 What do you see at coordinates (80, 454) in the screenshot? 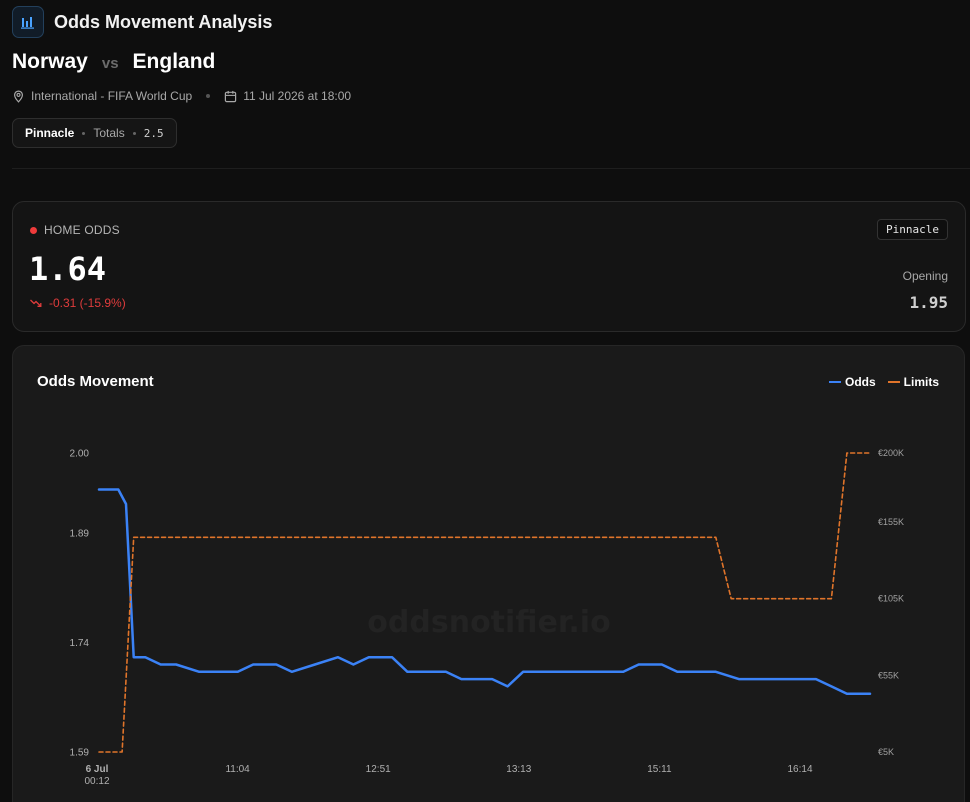
I see `y-left-tick: 2.00` at bounding box center [80, 454].